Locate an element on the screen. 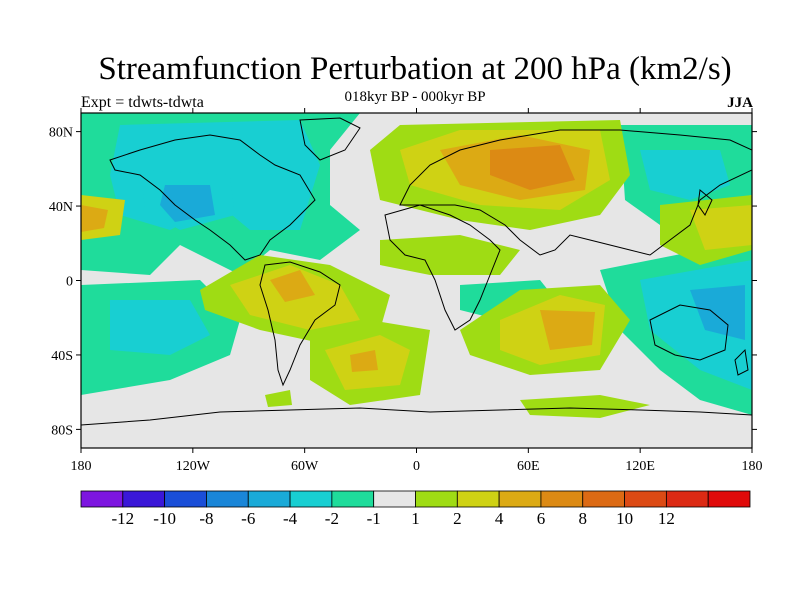 The width and height of the screenshot is (800, 600). colorbar-label: 10 is located at coordinates (624, 518).